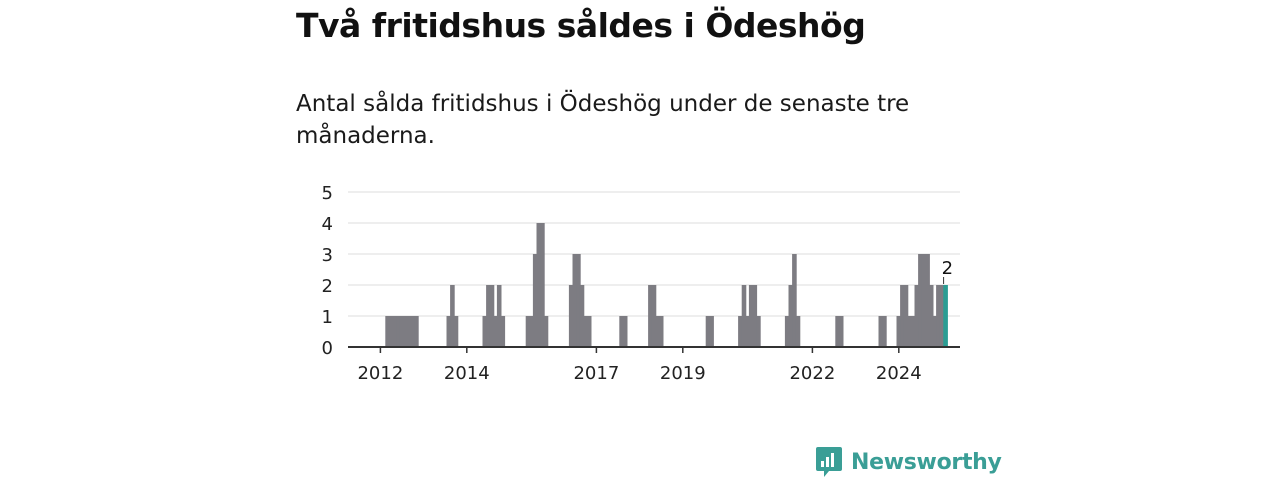 Image resolution: width=1280 pixels, height=480 pixels. What do you see at coordinates (812, 373) in the screenshot?
I see `x-tick-label: 2022` at bounding box center [812, 373].